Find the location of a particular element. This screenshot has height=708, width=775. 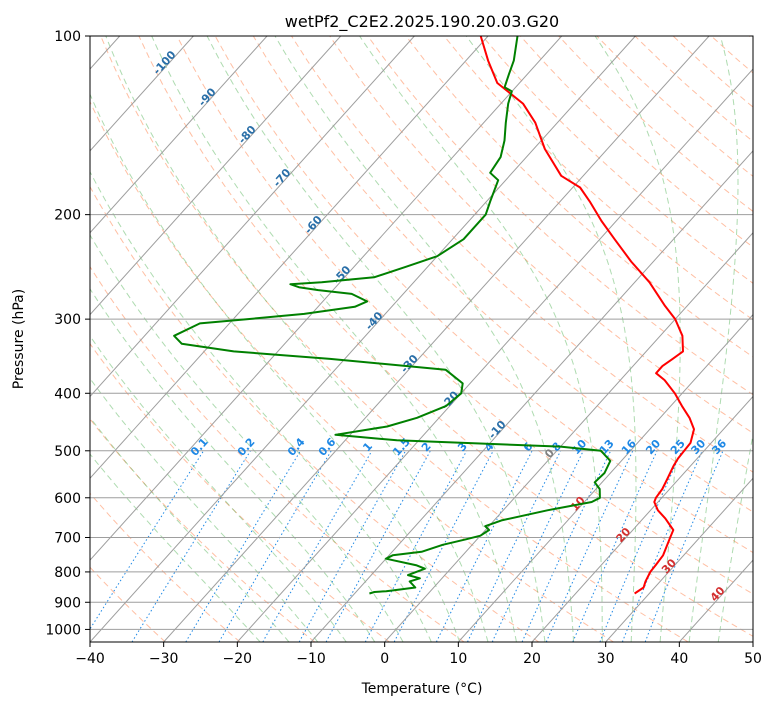

chart-title: wetPf2_C2E2.2025.190.20.03.G20 is located at coordinates (422, 22).